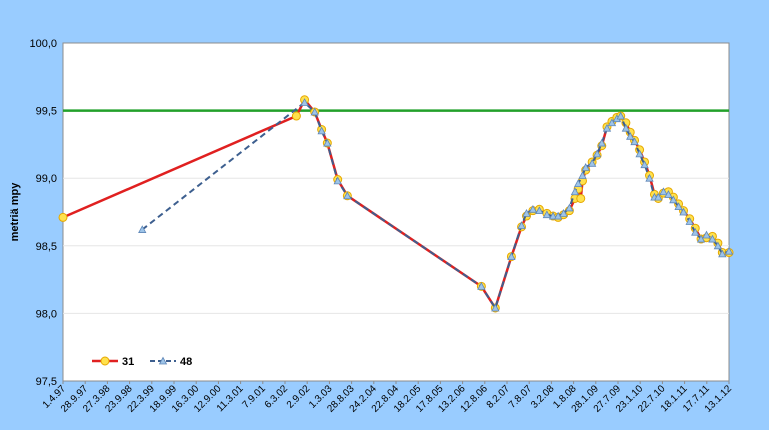 The width and height of the screenshot is (769, 430). Describe the element at coordinates (46, 314) in the screenshot. I see `y-tick-label: 98,0` at that location.